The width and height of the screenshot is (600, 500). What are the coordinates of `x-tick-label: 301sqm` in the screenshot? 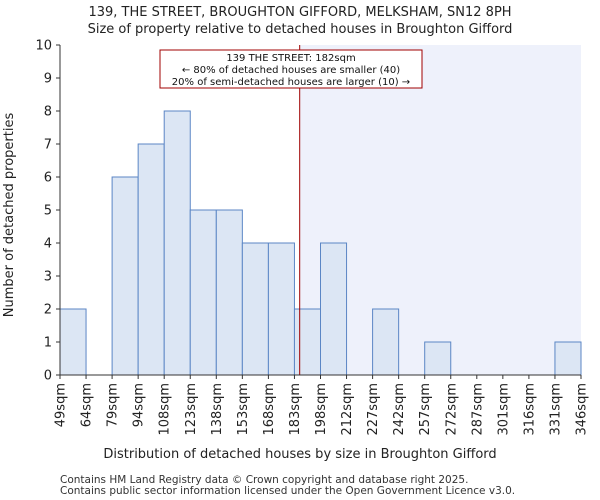 It's located at (503, 409).